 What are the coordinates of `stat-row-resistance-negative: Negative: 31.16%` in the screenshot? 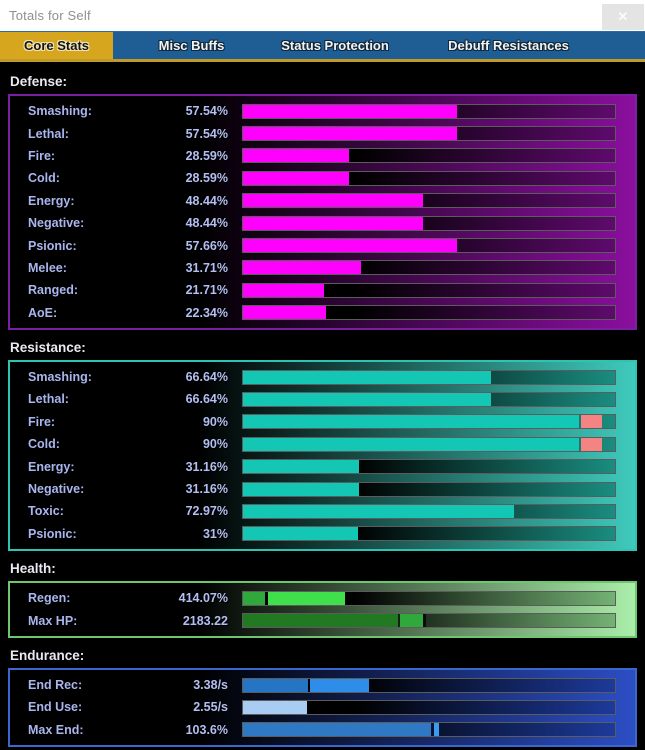 It's located at (322, 489).